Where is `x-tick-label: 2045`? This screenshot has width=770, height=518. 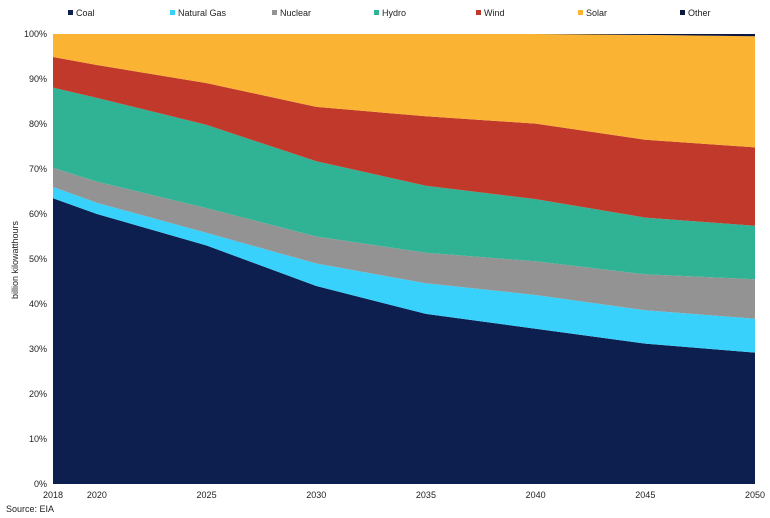
x-tick-label: 2045 is located at coordinates (645, 495).